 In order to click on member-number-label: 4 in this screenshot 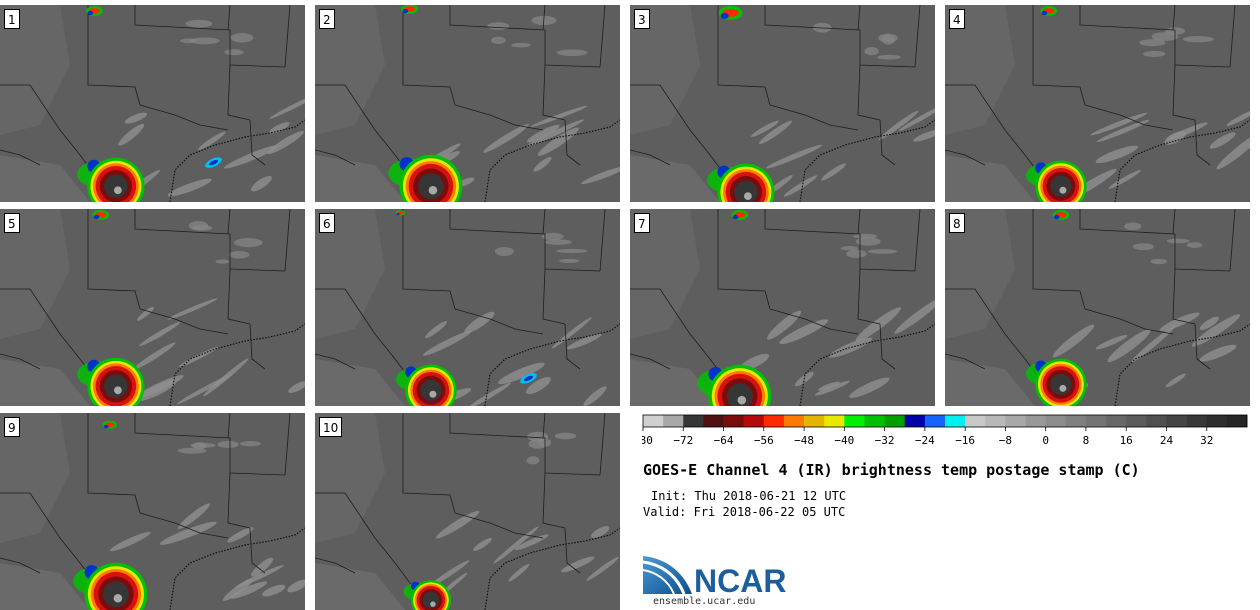, I will do `click(957, 19)`.